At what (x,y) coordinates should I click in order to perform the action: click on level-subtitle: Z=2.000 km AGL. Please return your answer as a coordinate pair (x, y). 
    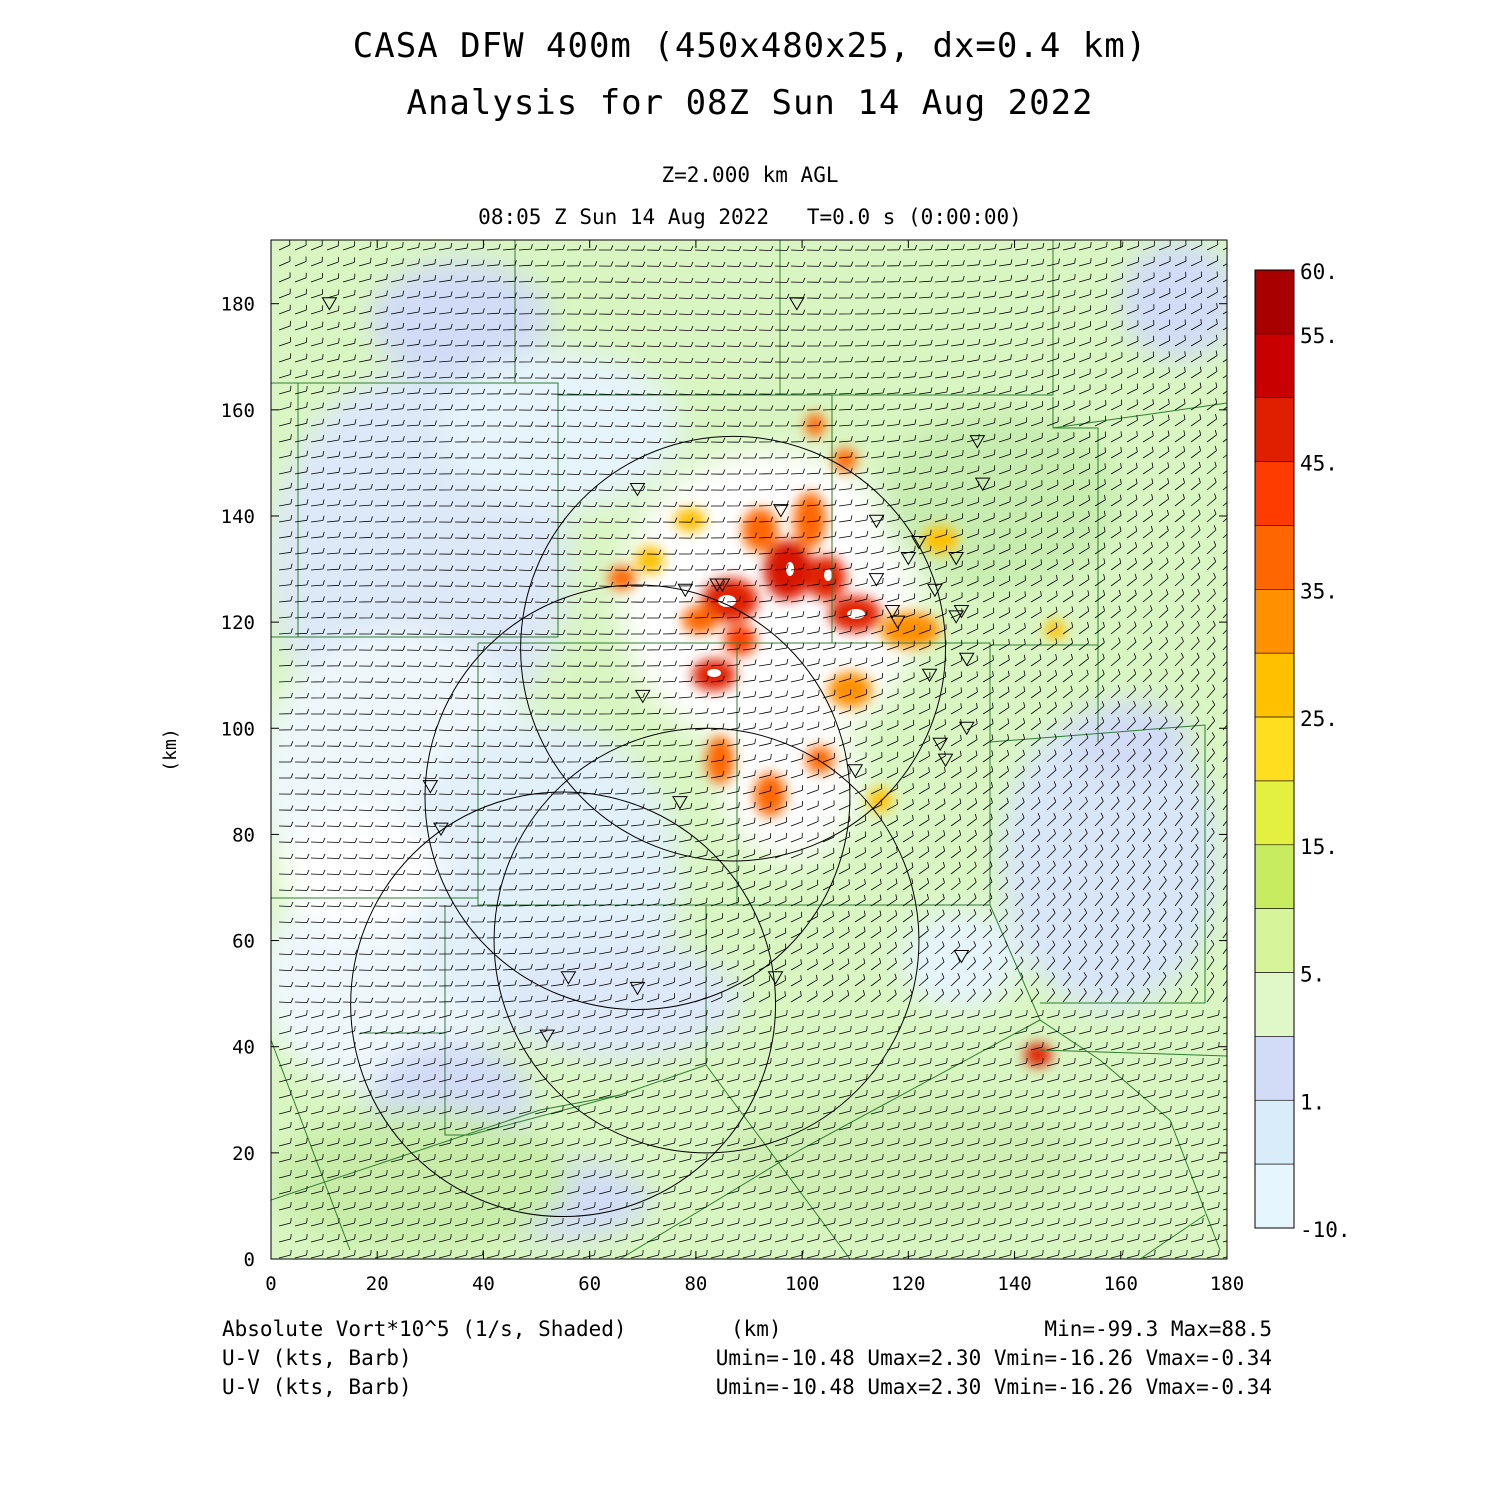
    Looking at the image, I should click on (750, 175).